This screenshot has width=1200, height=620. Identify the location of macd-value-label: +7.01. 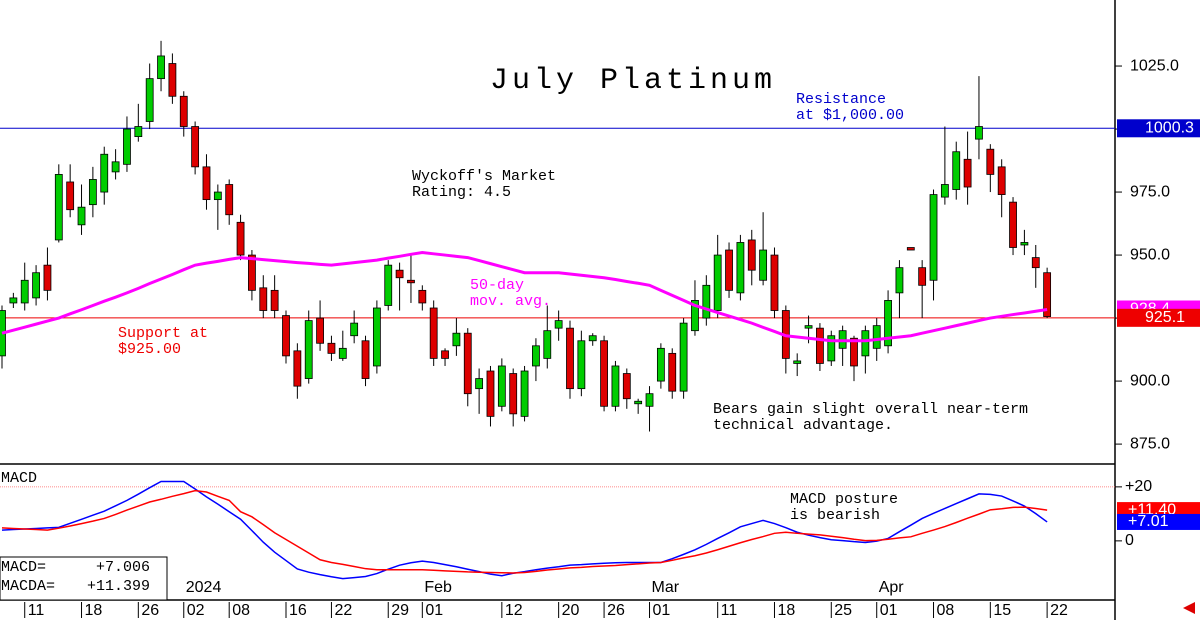
(1148, 521).